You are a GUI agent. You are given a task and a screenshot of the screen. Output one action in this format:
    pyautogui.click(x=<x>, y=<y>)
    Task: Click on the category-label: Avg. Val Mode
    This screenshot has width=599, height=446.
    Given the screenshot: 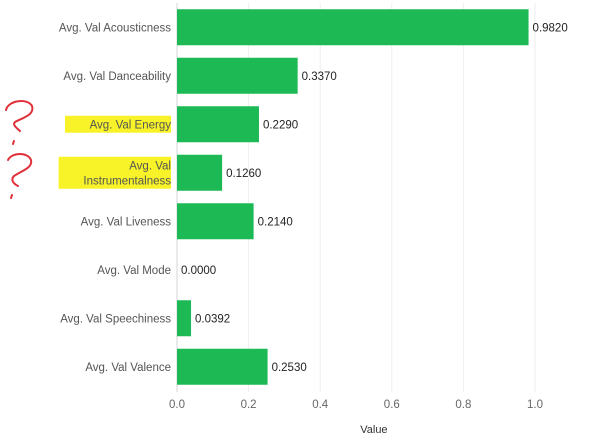 What is the action you would take?
    pyautogui.click(x=134, y=271)
    